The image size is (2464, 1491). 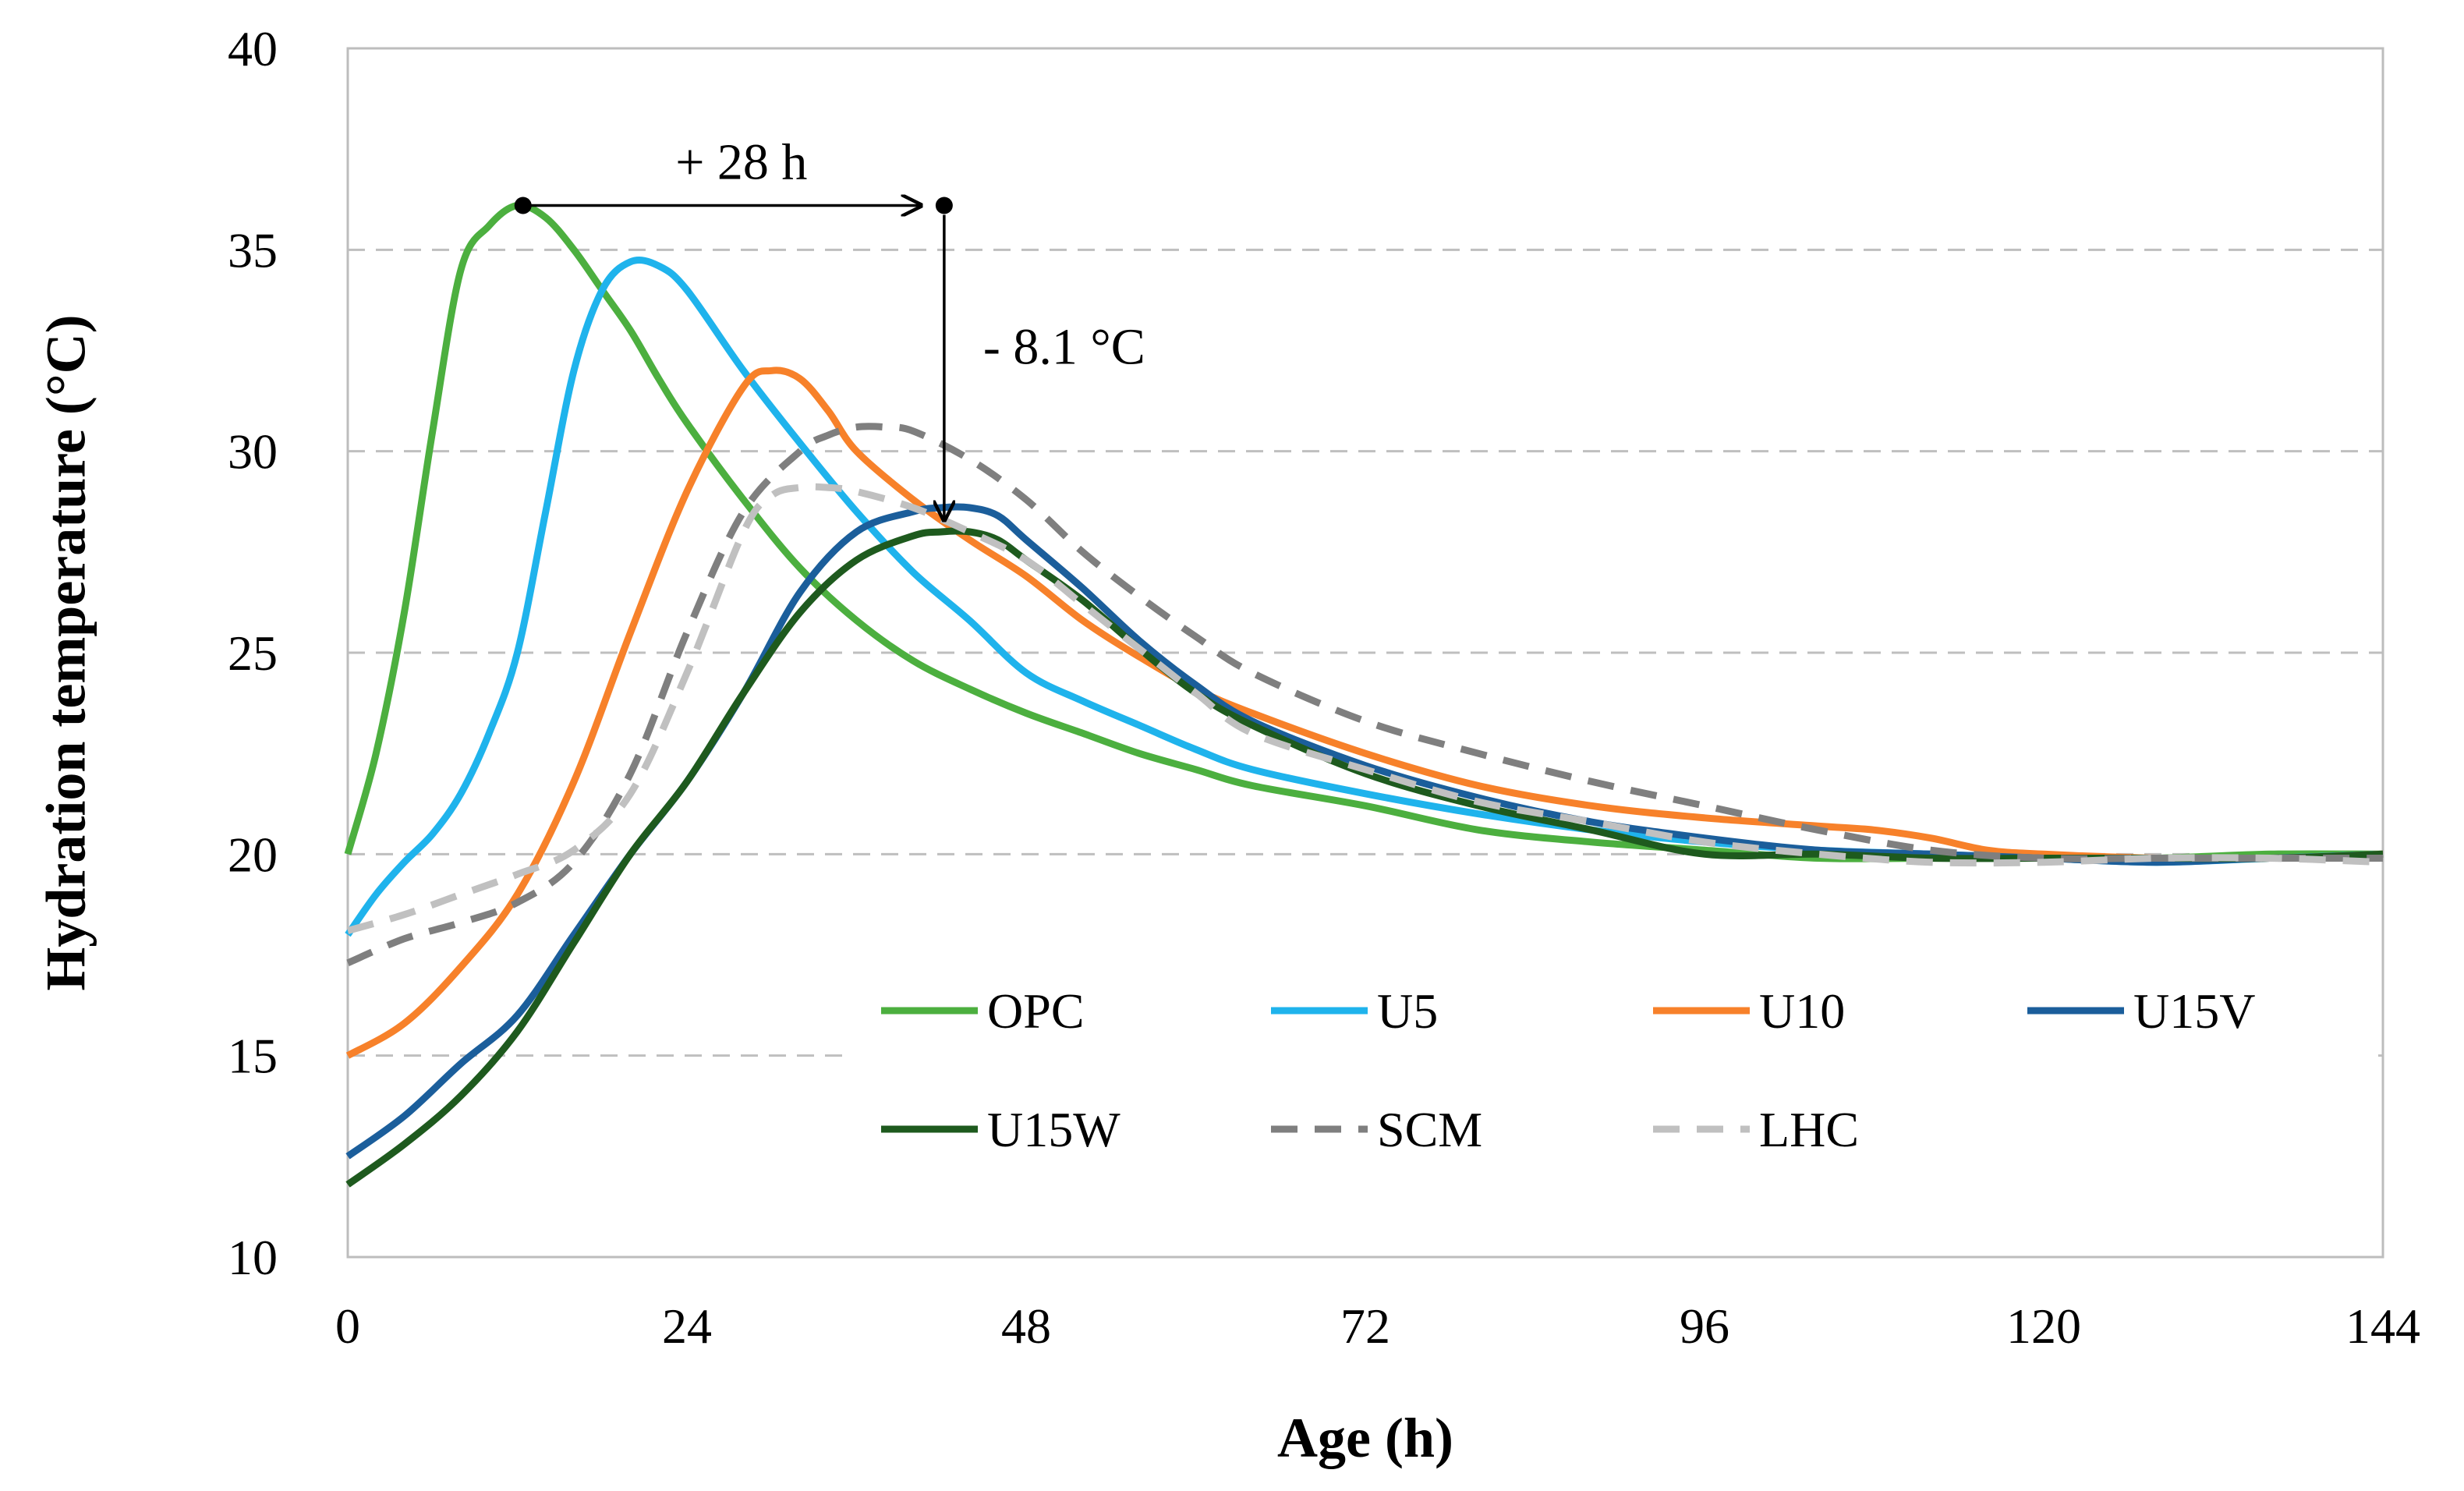 What do you see at coordinates (66, 652) in the screenshot?
I see `y-axis-title: Hydration temperature (°C)` at bounding box center [66, 652].